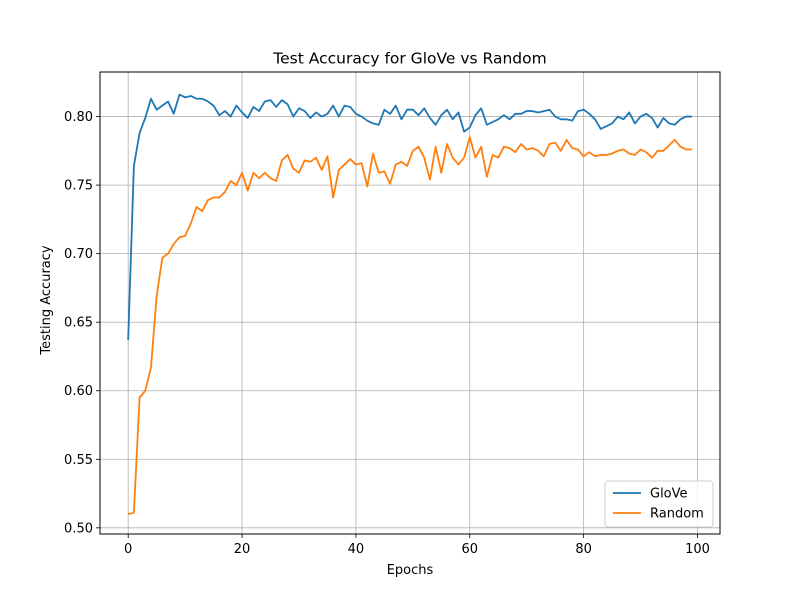 The width and height of the screenshot is (800, 605). What do you see at coordinates (78, 117) in the screenshot?
I see `y-tick-label: 0.80` at bounding box center [78, 117].